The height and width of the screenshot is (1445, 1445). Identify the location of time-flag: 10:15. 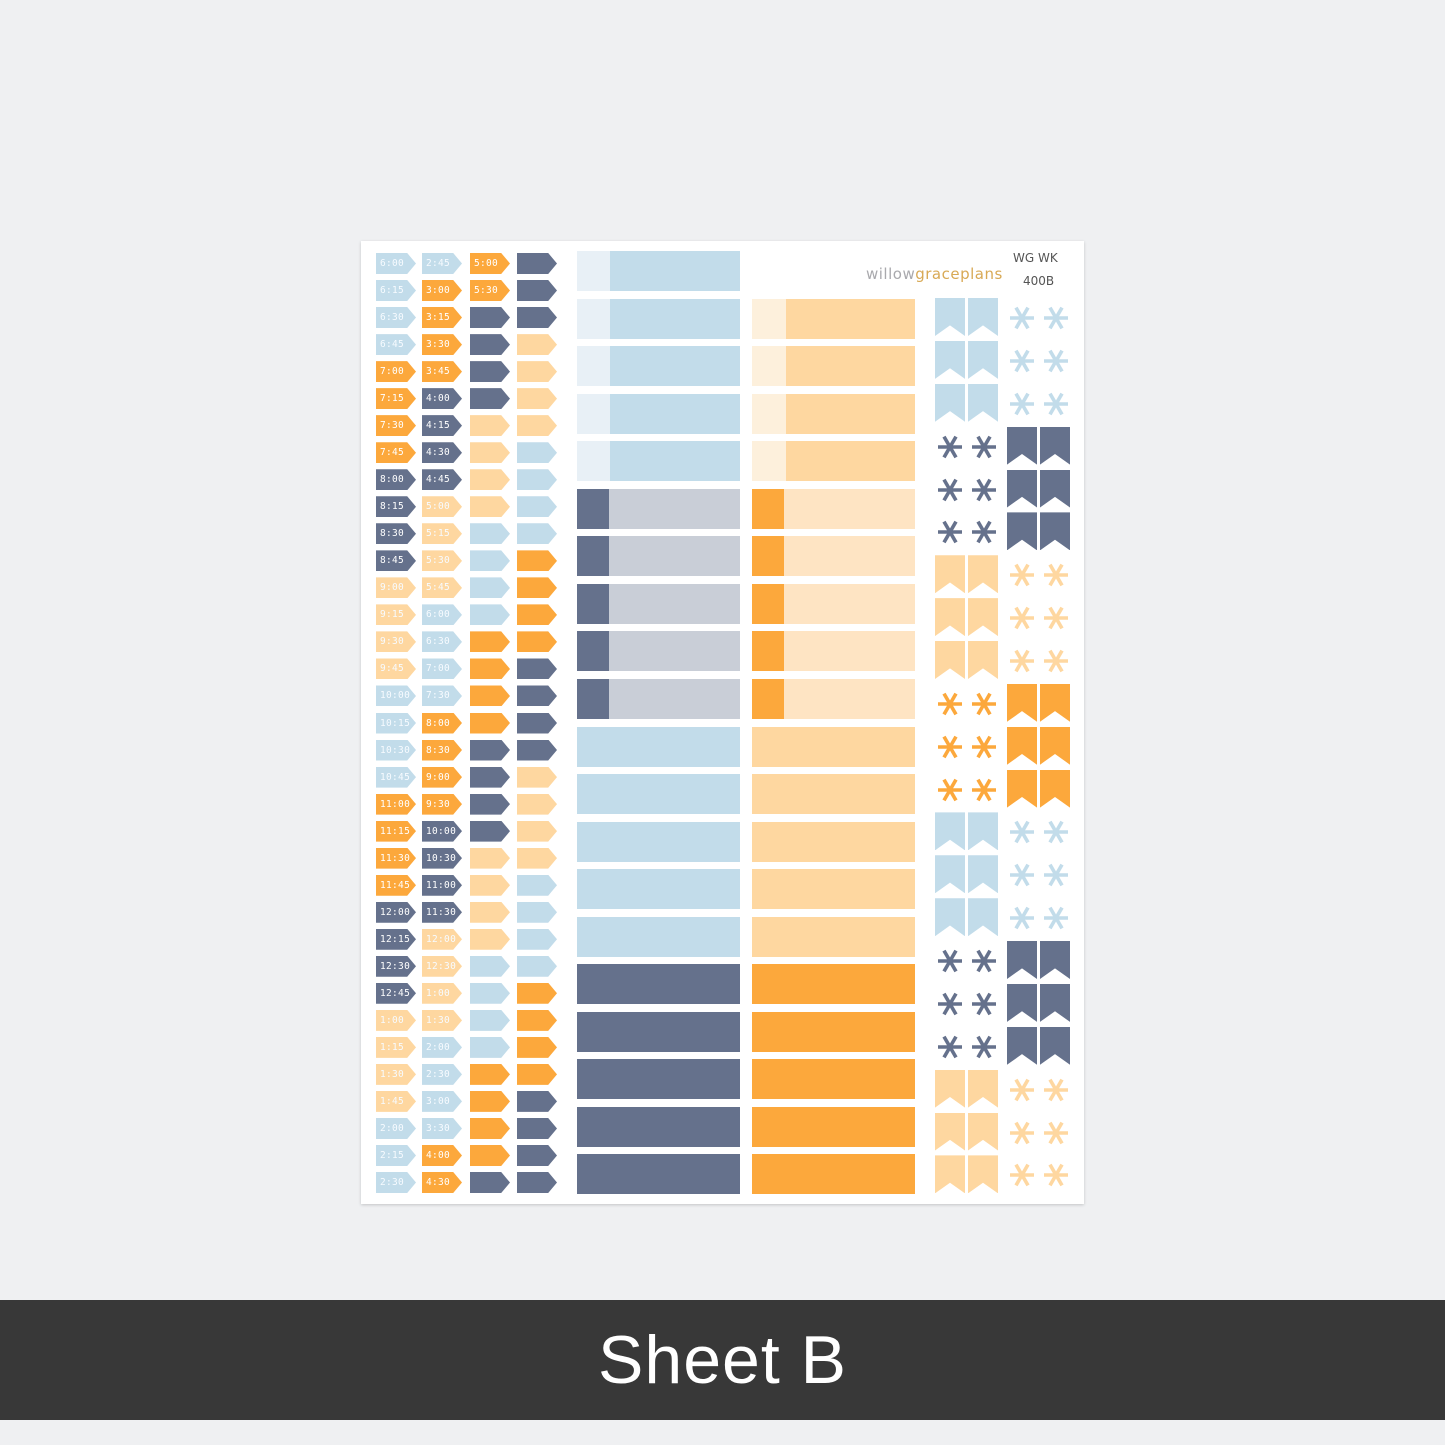
(396, 723).